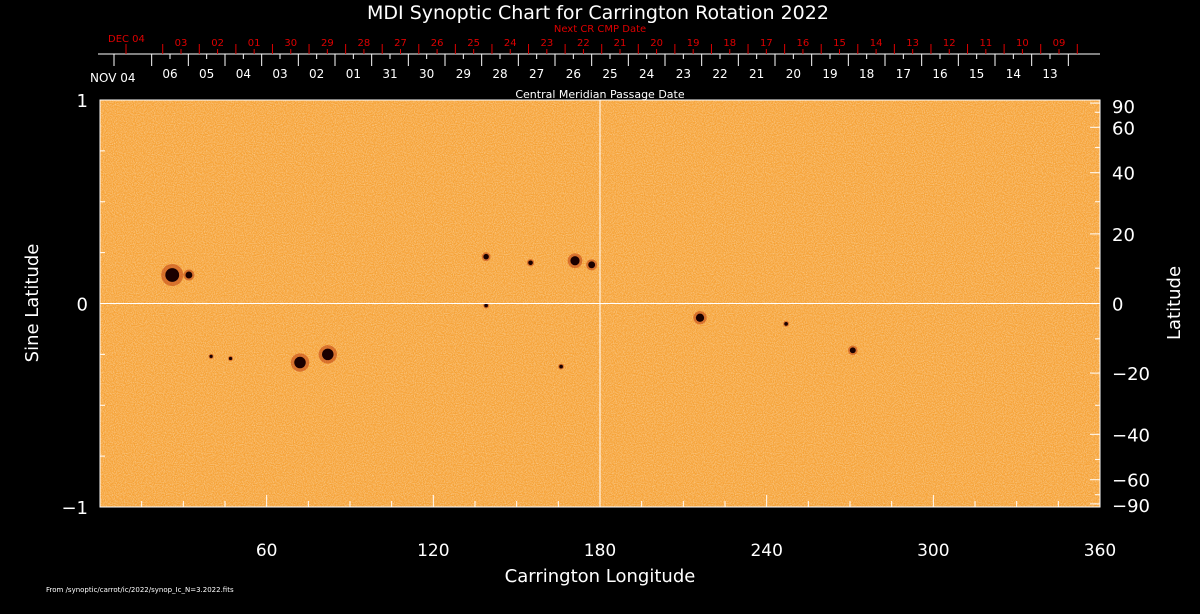 The image size is (1200, 614). What do you see at coordinates (985, 43) in the screenshot?
I see `next-cr-date-label: 11` at bounding box center [985, 43].